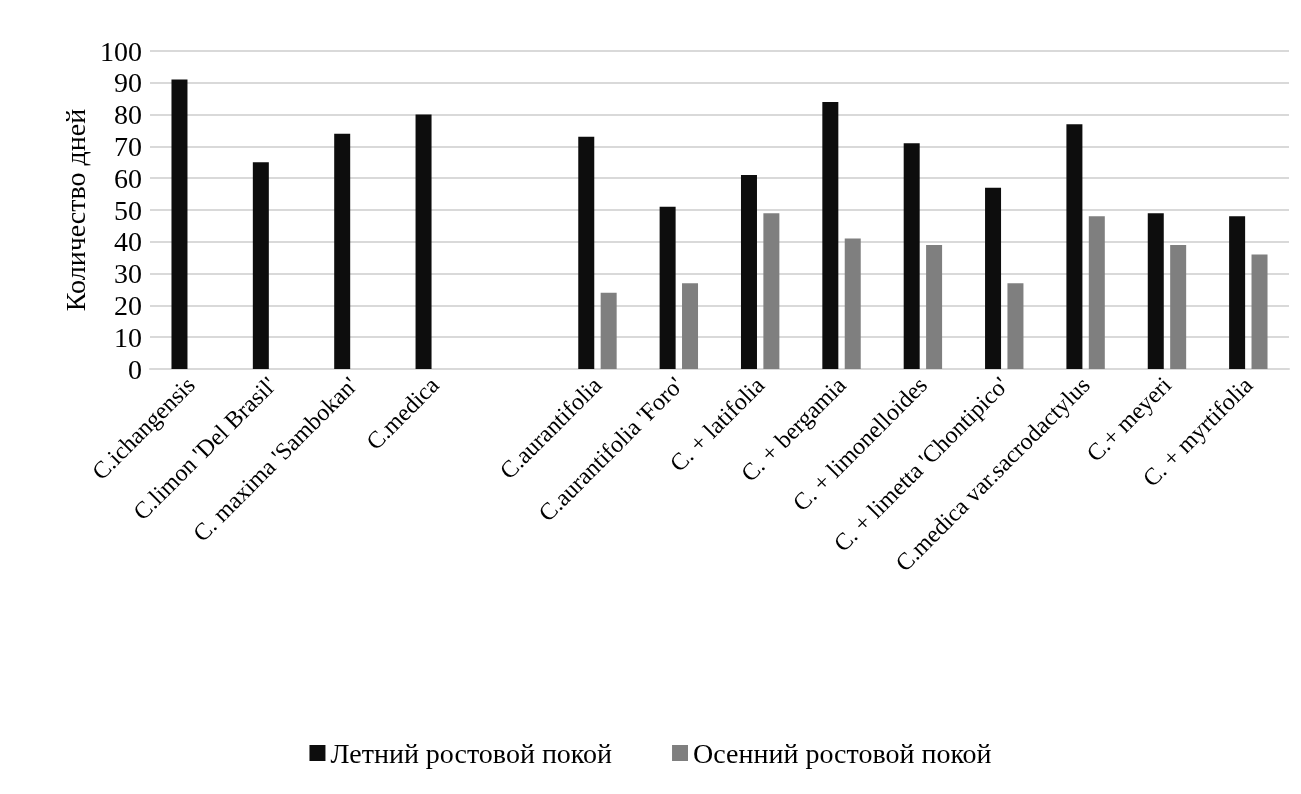 The height and width of the screenshot is (794, 1301). What do you see at coordinates (128, 242) in the screenshot?
I see `y-tick-label: 40` at bounding box center [128, 242].